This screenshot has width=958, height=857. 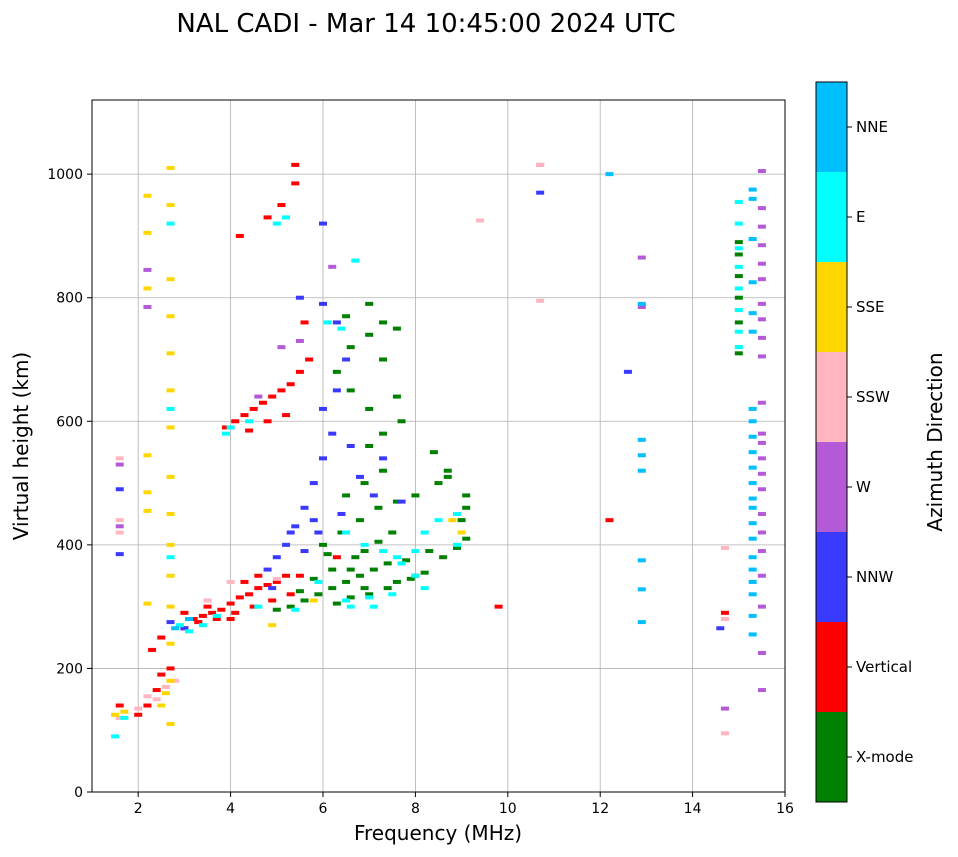 What do you see at coordinates (69, 546) in the screenshot?
I see `y-tick-label: 400` at bounding box center [69, 546].